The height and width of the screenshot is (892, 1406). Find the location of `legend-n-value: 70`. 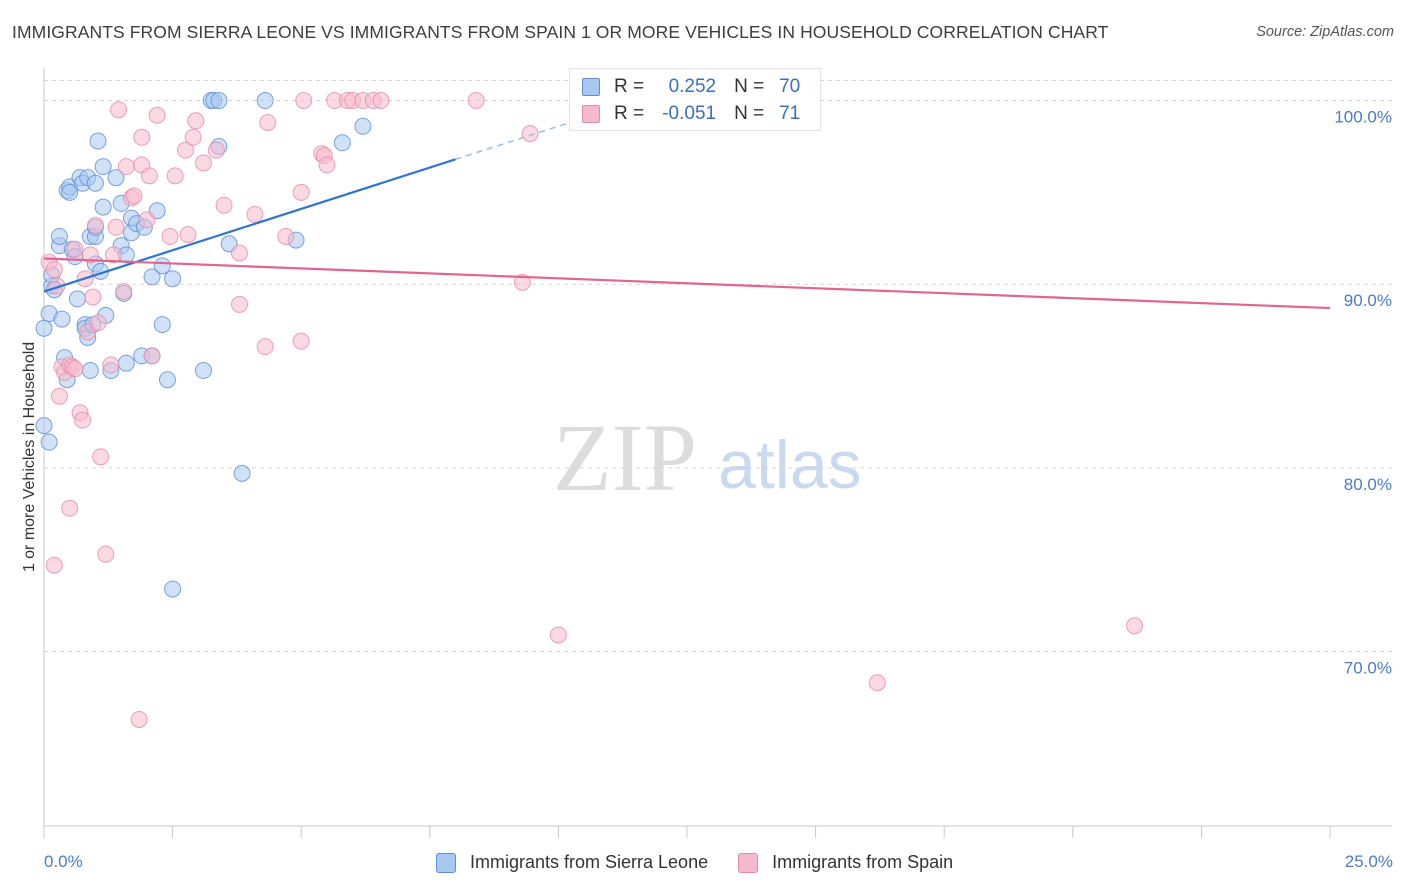

legend-n-value: 70 is located at coordinates (790, 86).